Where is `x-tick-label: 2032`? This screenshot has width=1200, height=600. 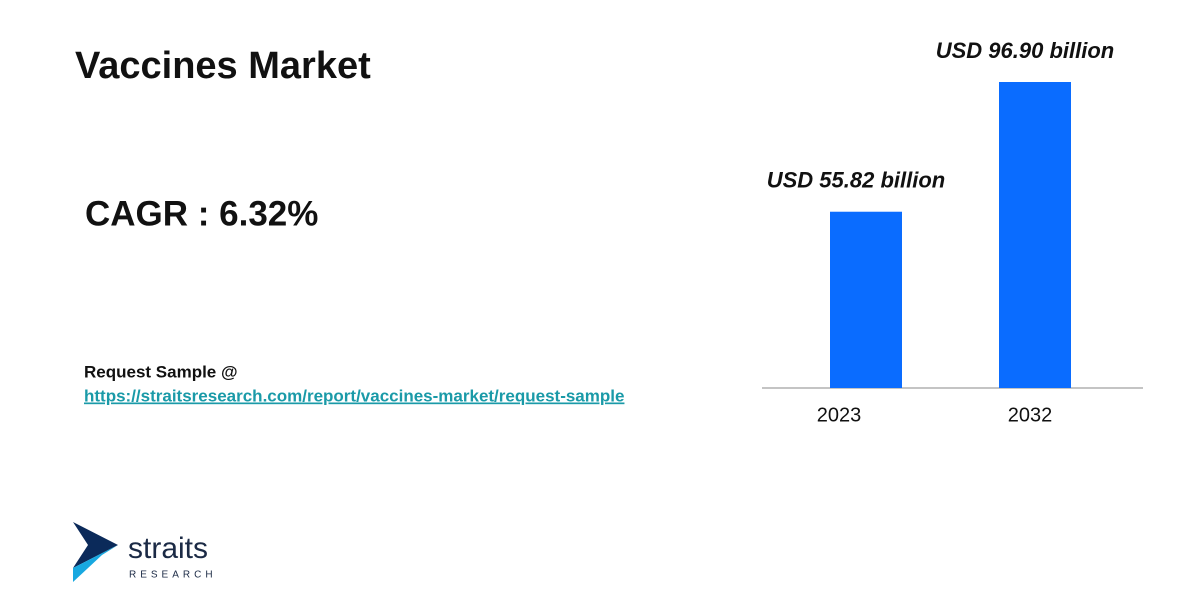
x-tick-label: 2032 is located at coordinates (1030, 415).